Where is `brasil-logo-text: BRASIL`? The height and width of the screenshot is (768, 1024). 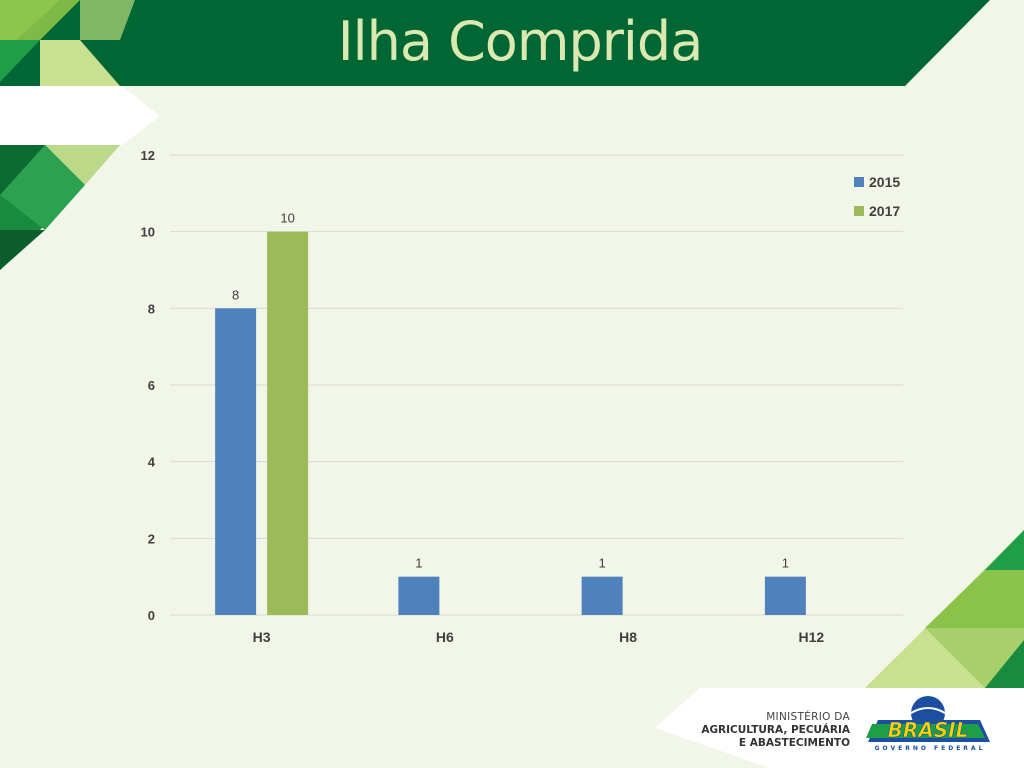
brasil-logo-text: BRASIL is located at coordinates (928, 730).